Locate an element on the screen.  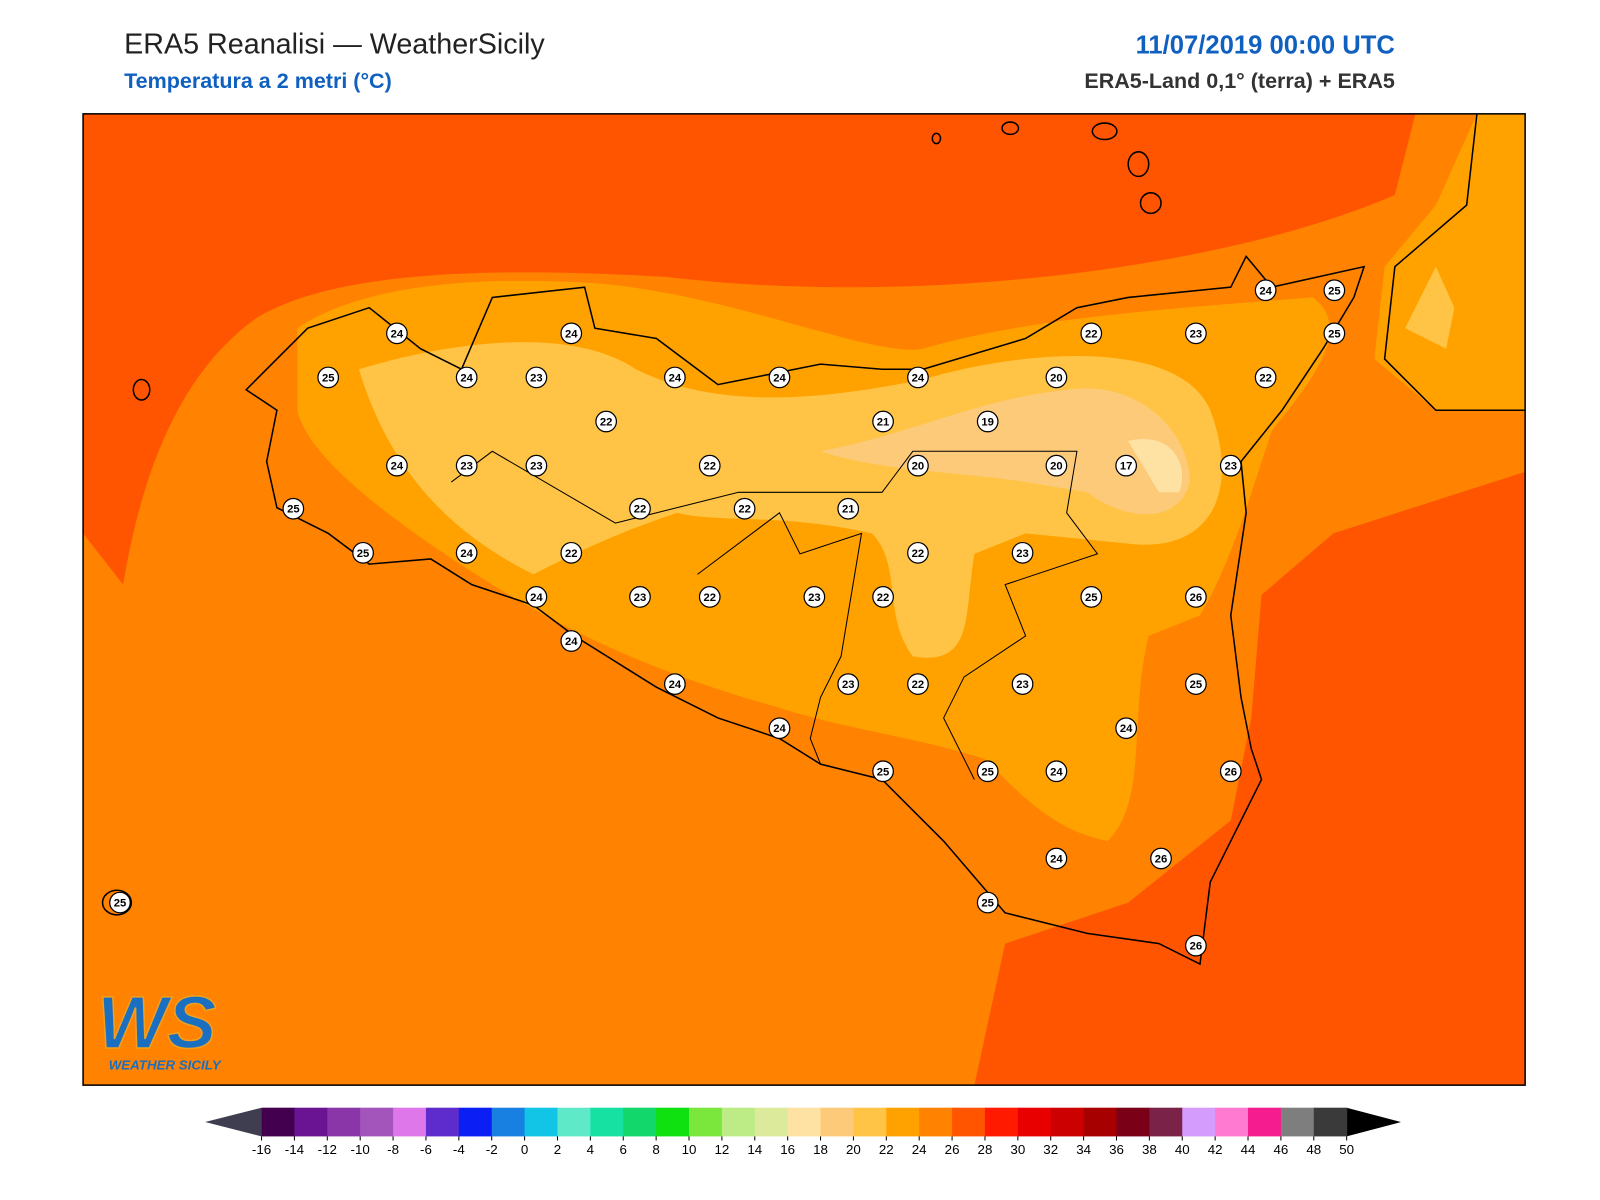
colorbar-label: -12 is located at coordinates (327, 1149).